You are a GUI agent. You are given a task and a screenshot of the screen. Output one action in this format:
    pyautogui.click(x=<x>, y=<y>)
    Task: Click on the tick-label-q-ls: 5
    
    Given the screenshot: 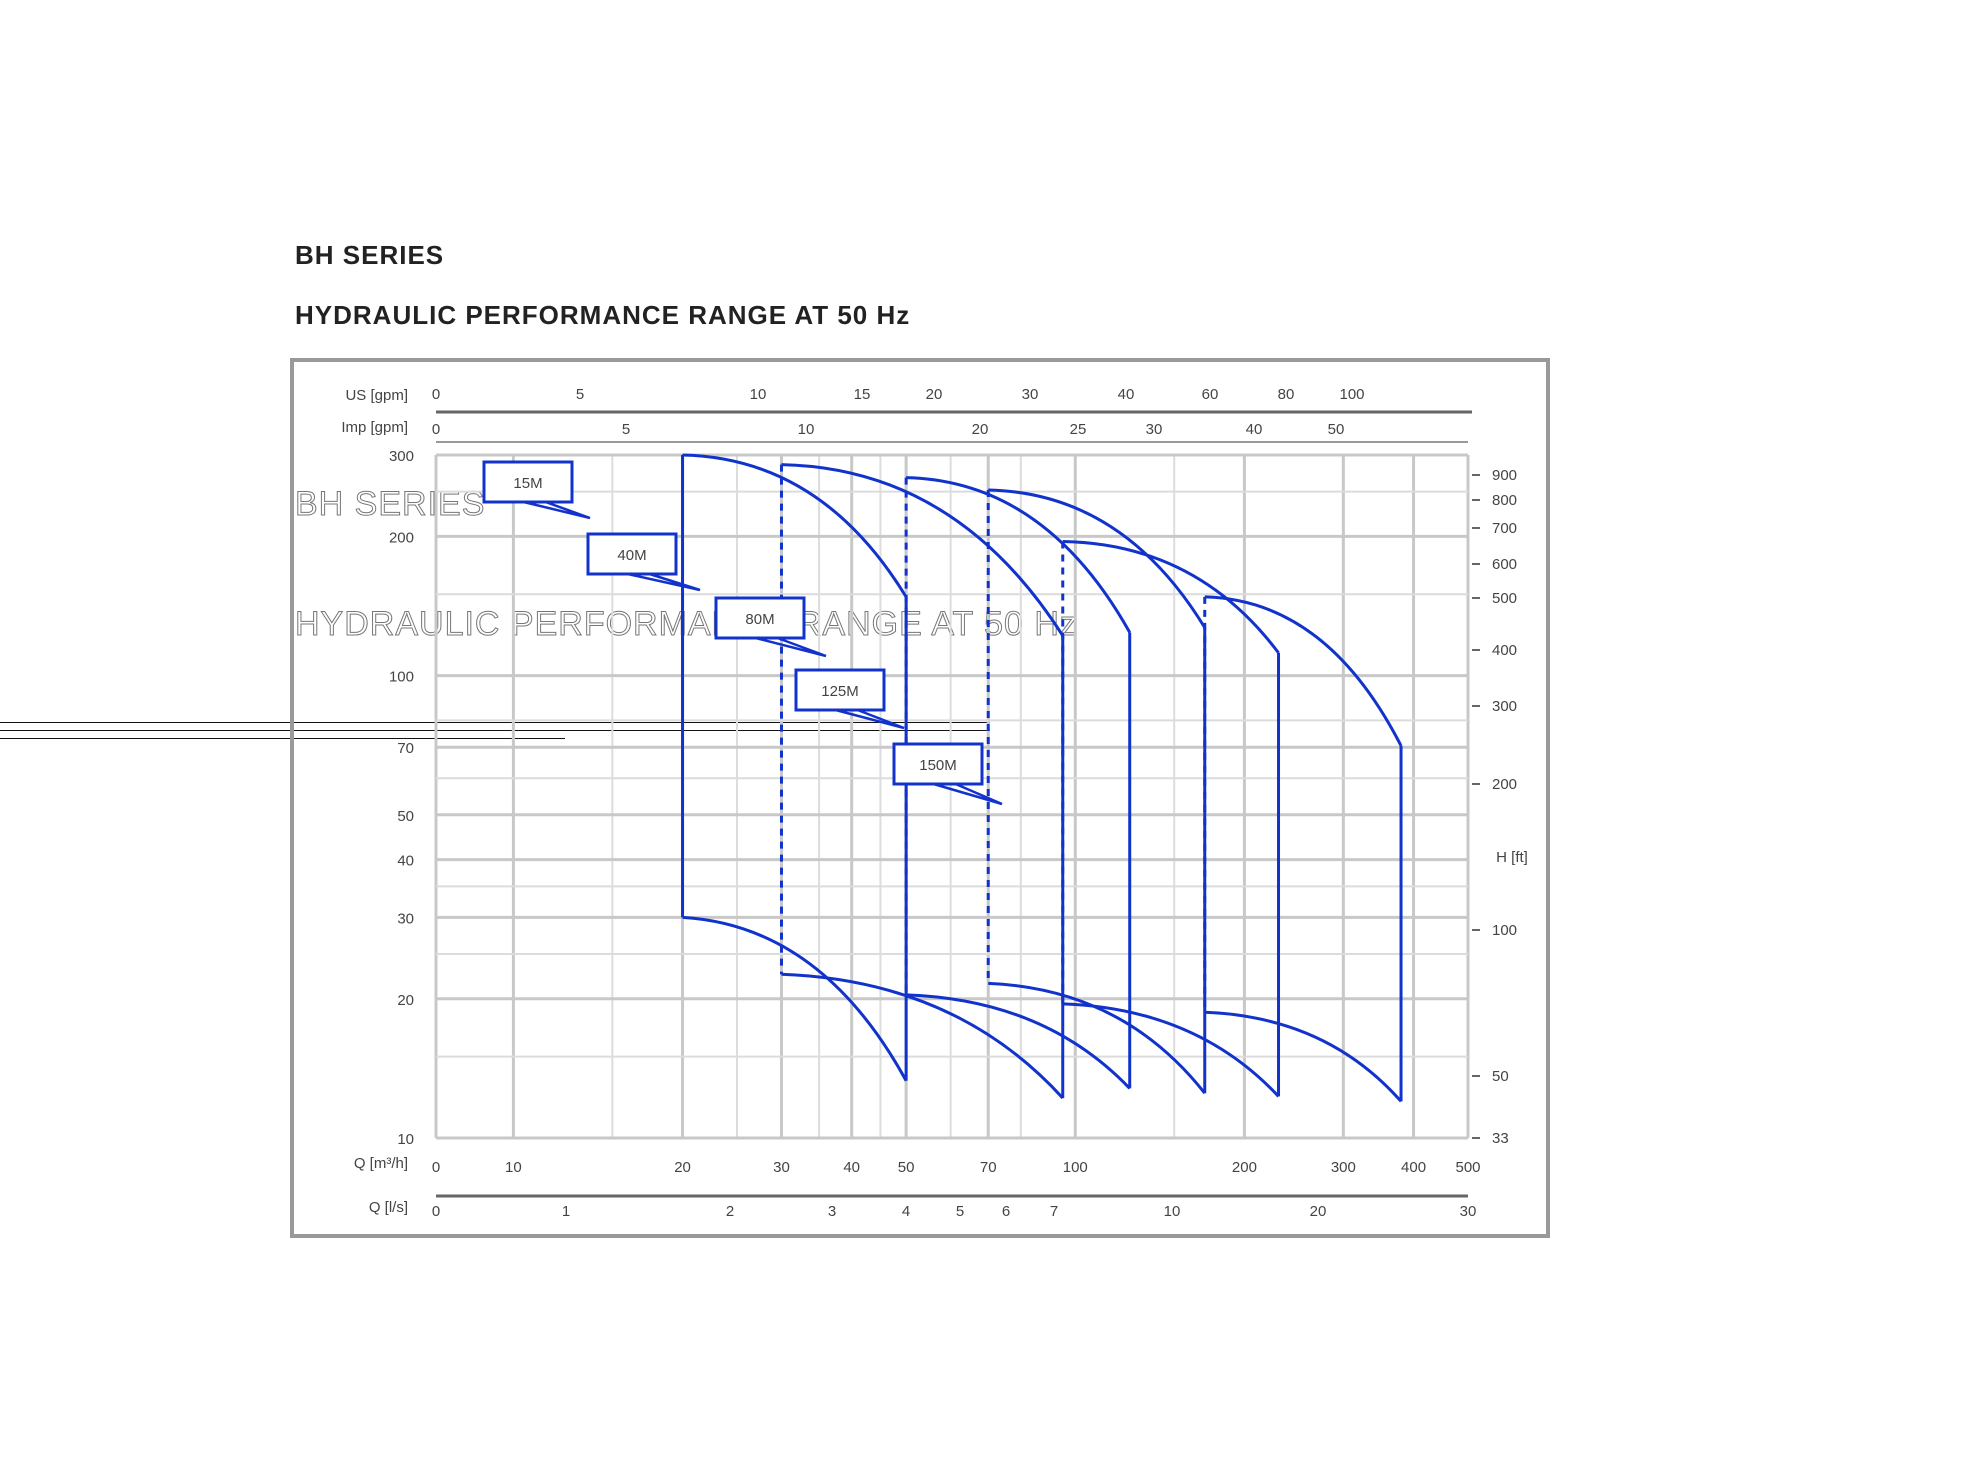 What is the action you would take?
    pyautogui.click(x=960, y=1211)
    